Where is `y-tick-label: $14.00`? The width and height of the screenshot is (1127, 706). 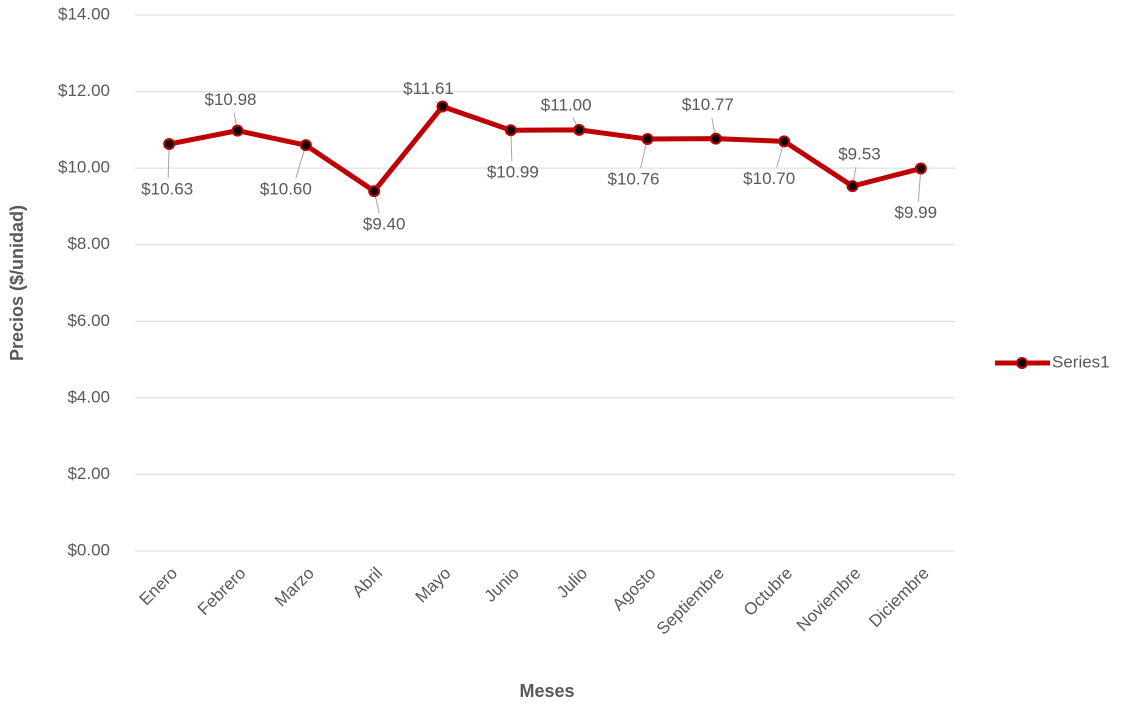 y-tick-label: $14.00 is located at coordinates (84, 13).